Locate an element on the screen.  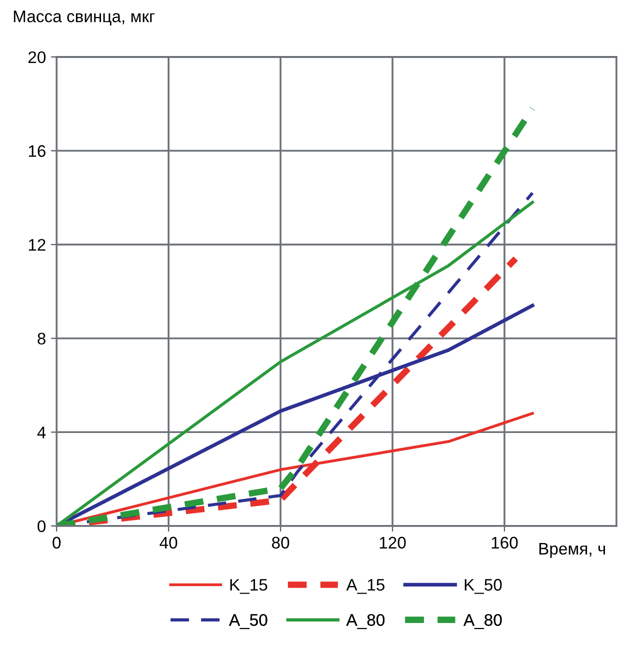
y-tick-label: 0 is located at coordinates (42, 526).